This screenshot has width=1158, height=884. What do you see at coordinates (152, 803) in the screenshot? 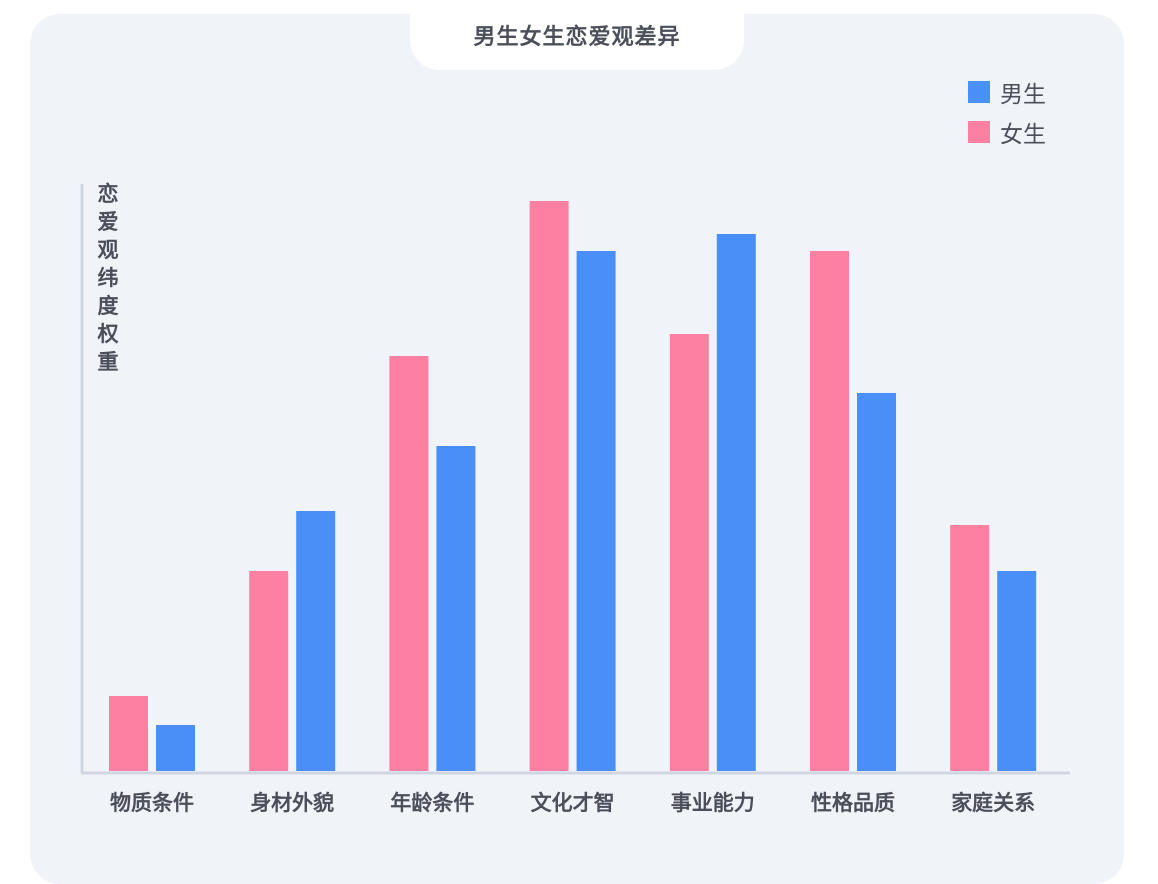
I see `x-tick-label-0: 物质条件` at bounding box center [152, 803].